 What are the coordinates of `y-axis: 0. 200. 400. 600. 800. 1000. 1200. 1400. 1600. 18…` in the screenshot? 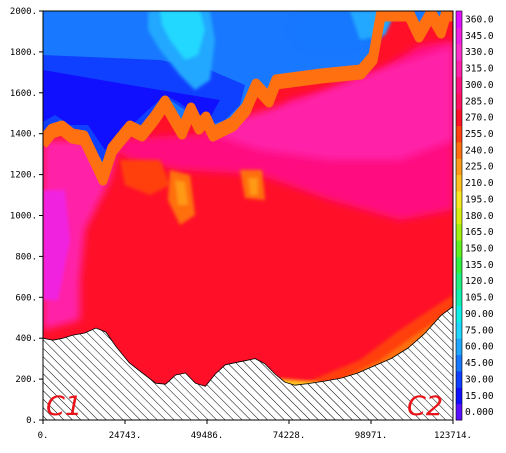 It's located at (26, 216).